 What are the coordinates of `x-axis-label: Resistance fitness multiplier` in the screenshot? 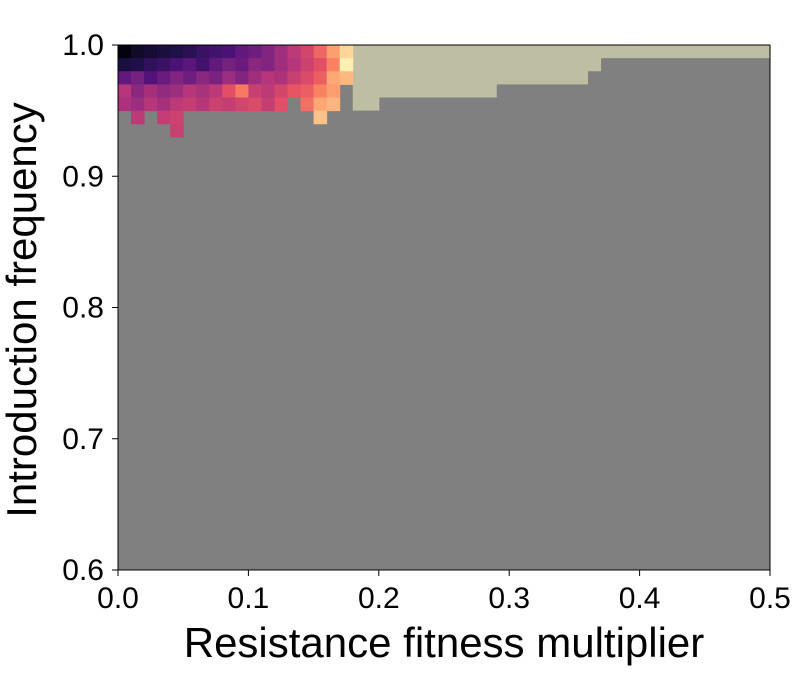 It's located at (444, 642).